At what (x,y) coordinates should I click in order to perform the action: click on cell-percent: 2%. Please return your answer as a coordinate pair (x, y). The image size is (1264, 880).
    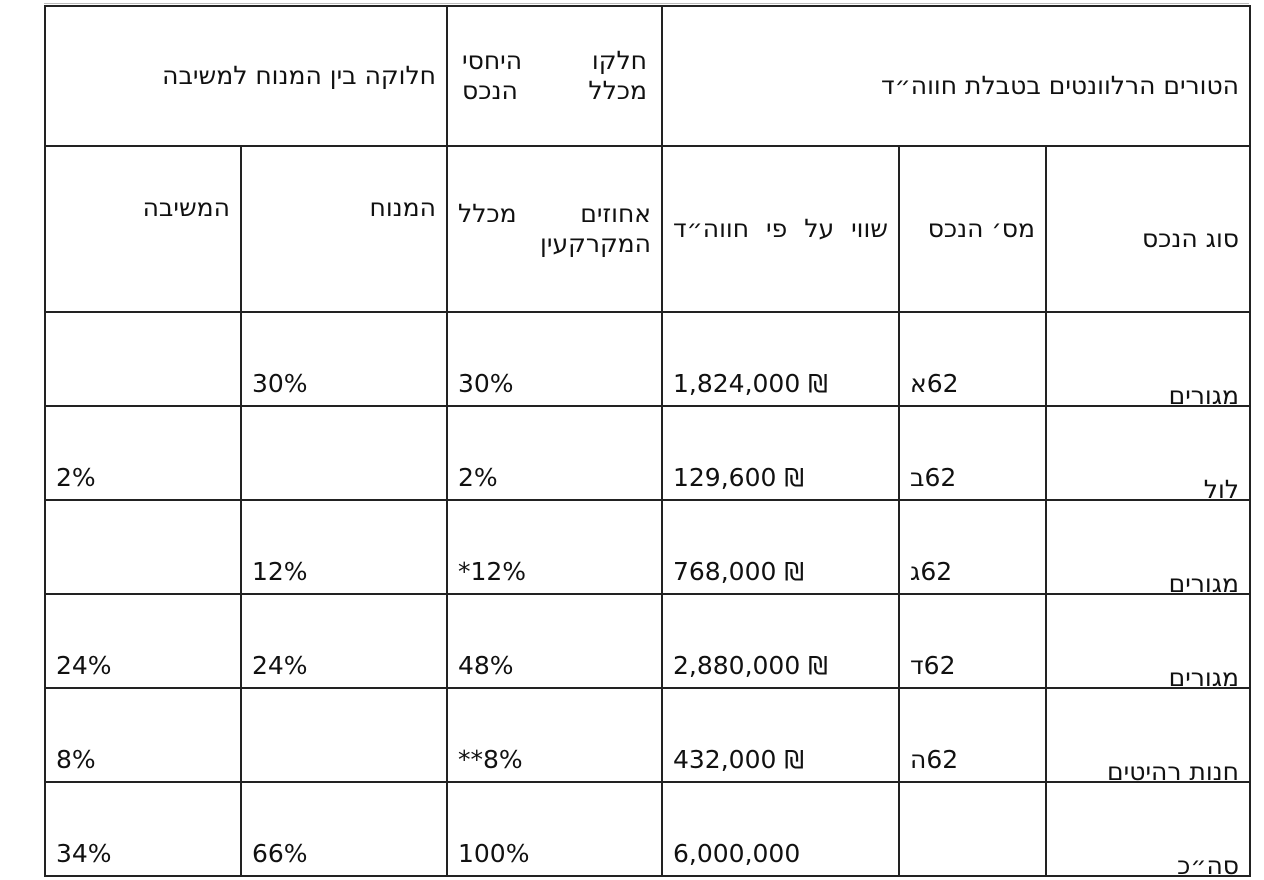
    Looking at the image, I should click on (478, 477).